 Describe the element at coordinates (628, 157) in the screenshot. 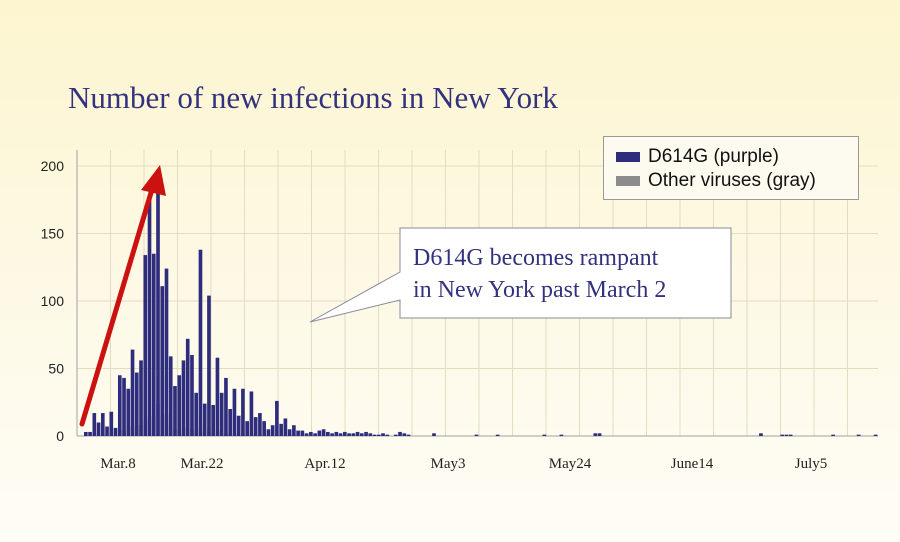

I see `legend-swatch-d614g` at that location.